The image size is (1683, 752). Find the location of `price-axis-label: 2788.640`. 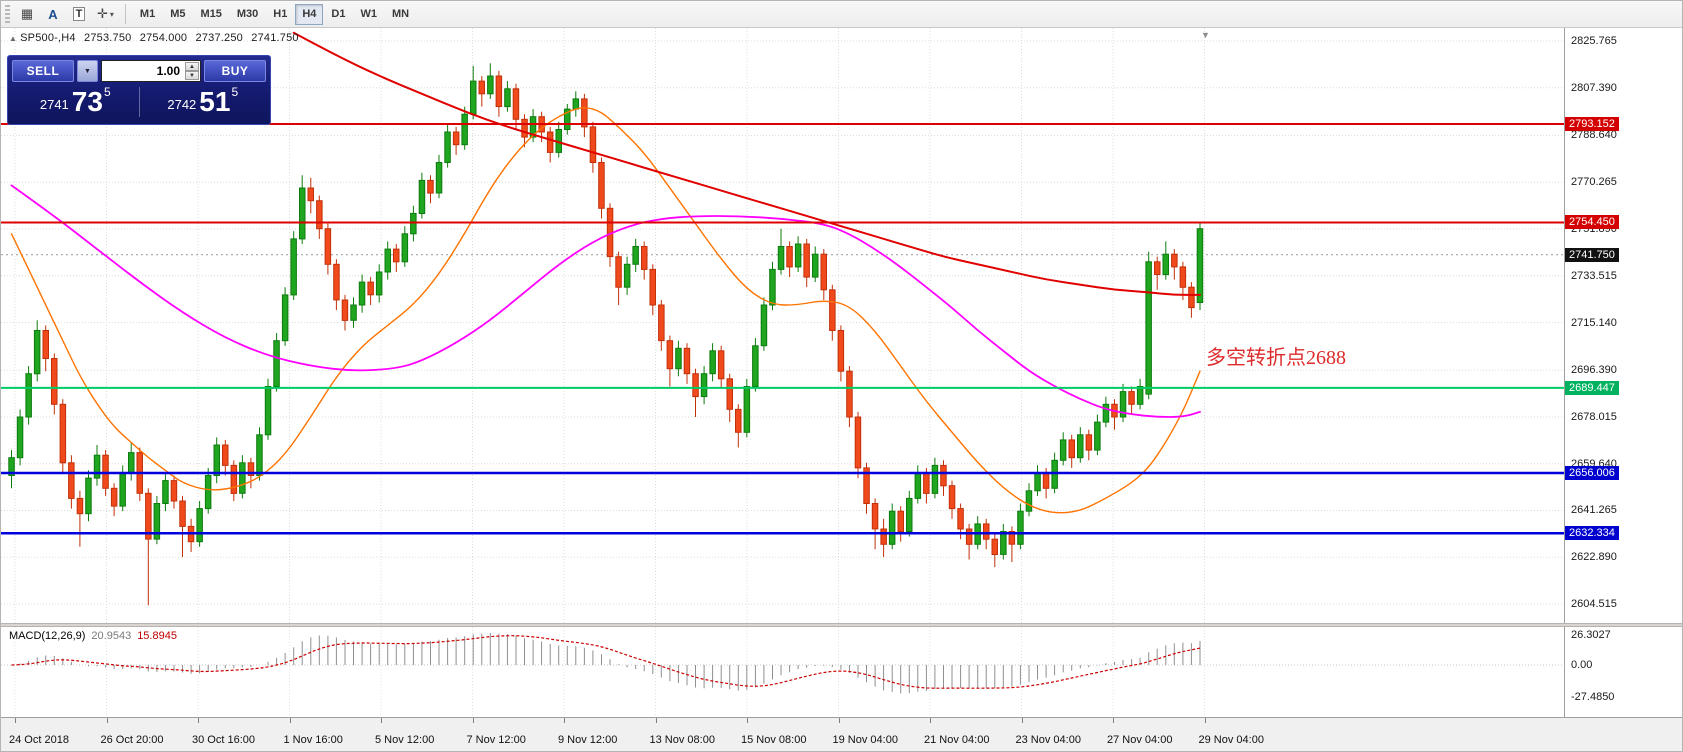

price-axis-label: 2788.640 is located at coordinates (1594, 135).